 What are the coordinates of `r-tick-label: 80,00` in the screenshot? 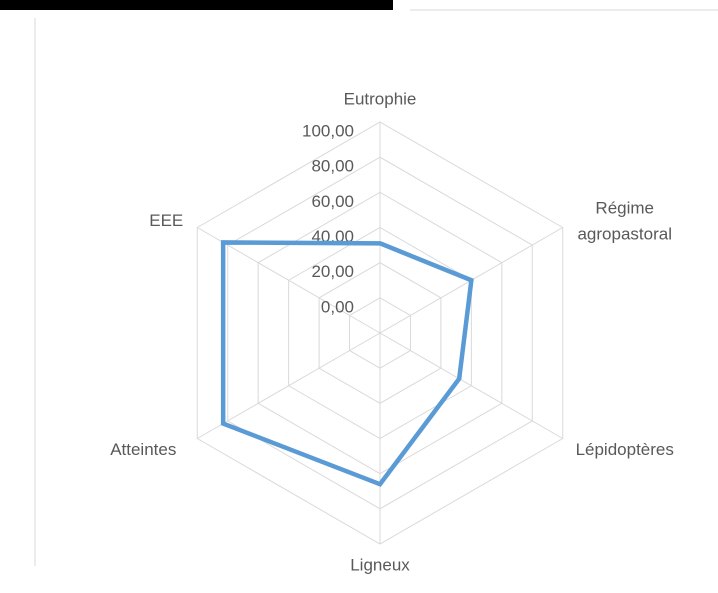 It's located at (332, 166).